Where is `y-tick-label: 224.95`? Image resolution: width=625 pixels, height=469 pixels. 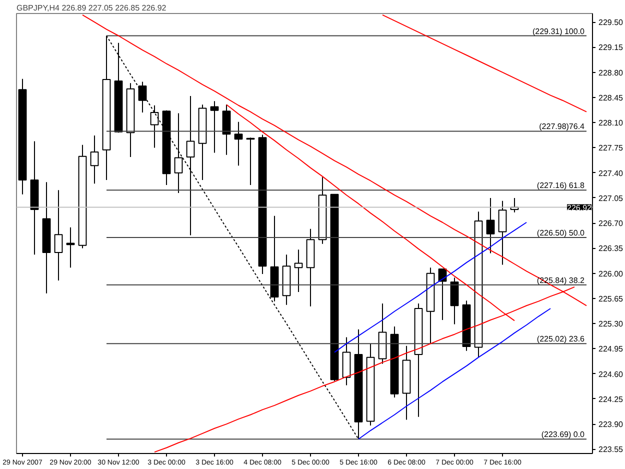
y-tick-label: 224.95 is located at coordinates (611, 349).